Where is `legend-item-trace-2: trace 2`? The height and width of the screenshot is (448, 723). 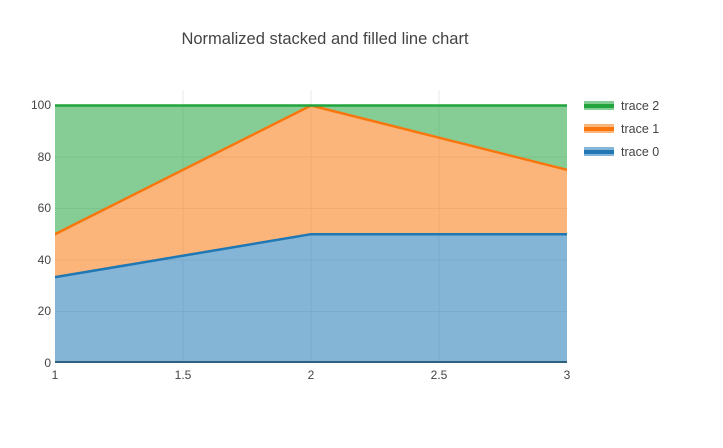
legend-item-trace-2: trace 2 is located at coordinates (621, 105).